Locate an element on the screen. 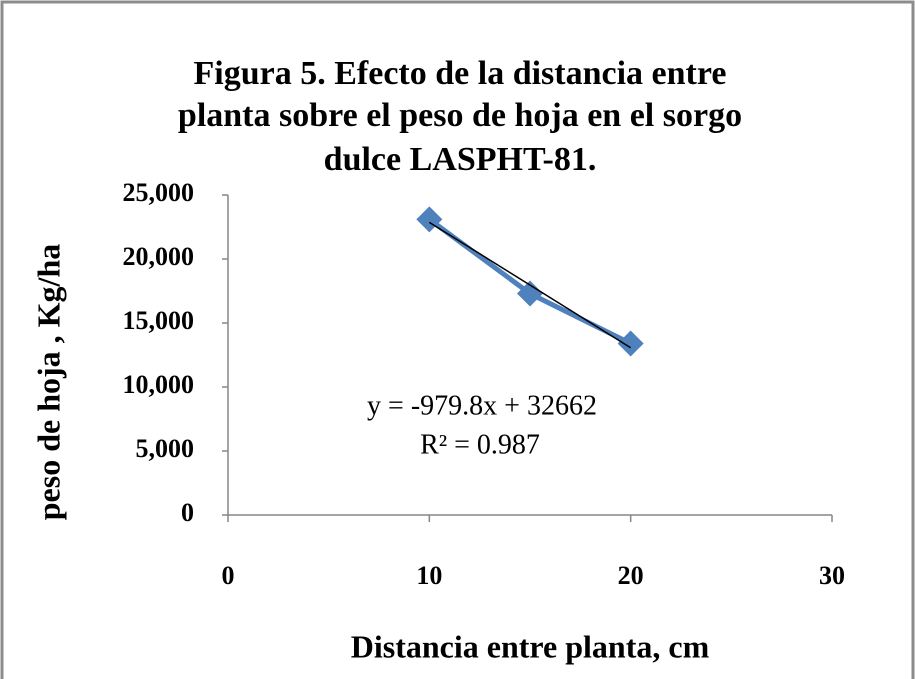 Image resolution: width=915 pixels, height=679 pixels. y-axis-label: peso de hoja , Kg/ha is located at coordinates (48, 382).